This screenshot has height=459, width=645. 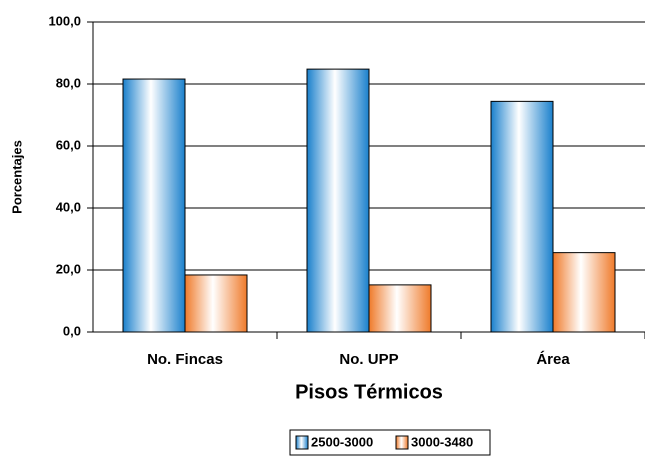 What do you see at coordinates (16, 177) in the screenshot?
I see `y-axis-label: Porcentajes` at bounding box center [16, 177].